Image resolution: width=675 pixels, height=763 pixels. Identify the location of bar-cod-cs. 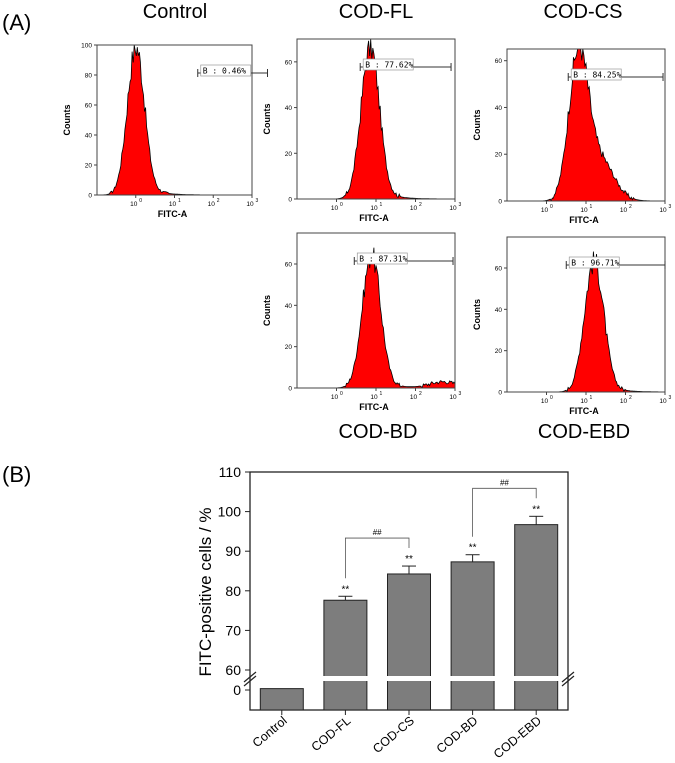
(409, 642).